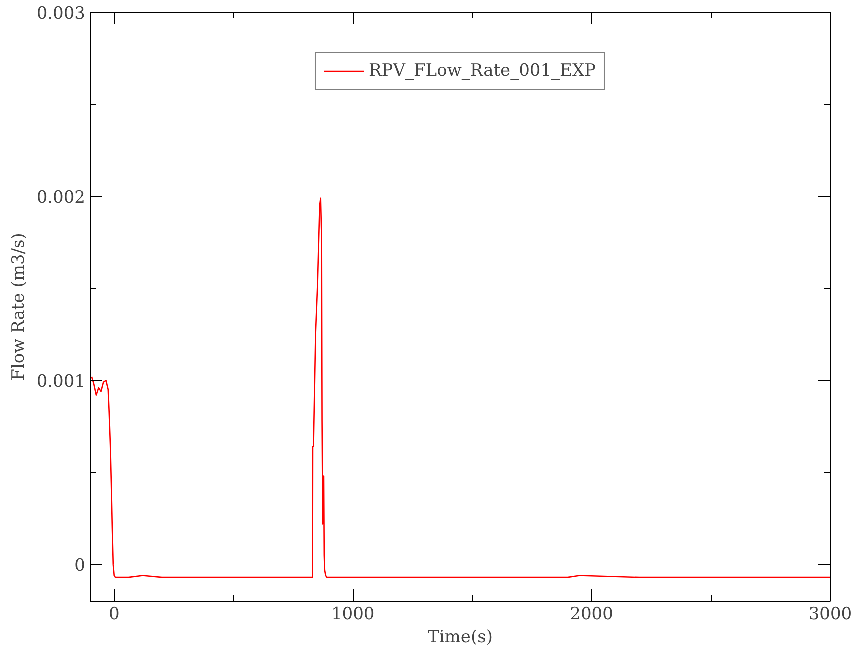  What do you see at coordinates (61, 198) in the screenshot?
I see `y-tick-label: 0.002` at bounding box center [61, 198].